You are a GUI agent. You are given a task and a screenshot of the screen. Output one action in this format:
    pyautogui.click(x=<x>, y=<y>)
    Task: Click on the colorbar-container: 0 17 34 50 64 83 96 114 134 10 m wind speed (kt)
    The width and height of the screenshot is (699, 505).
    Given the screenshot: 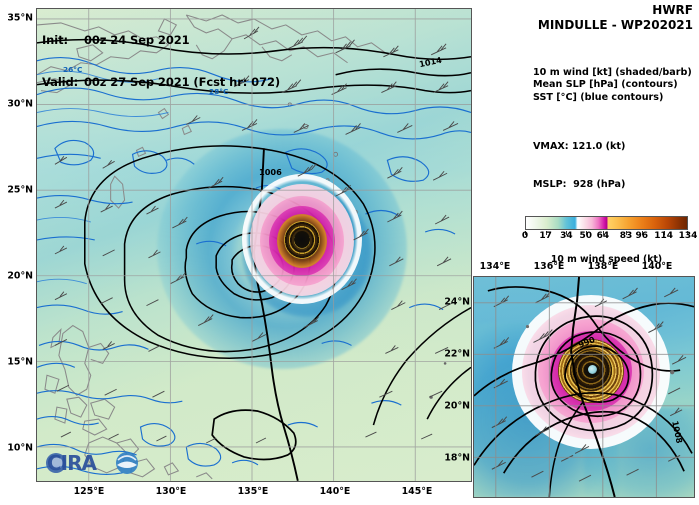 What is the action you would take?
    pyautogui.click(x=609, y=240)
    